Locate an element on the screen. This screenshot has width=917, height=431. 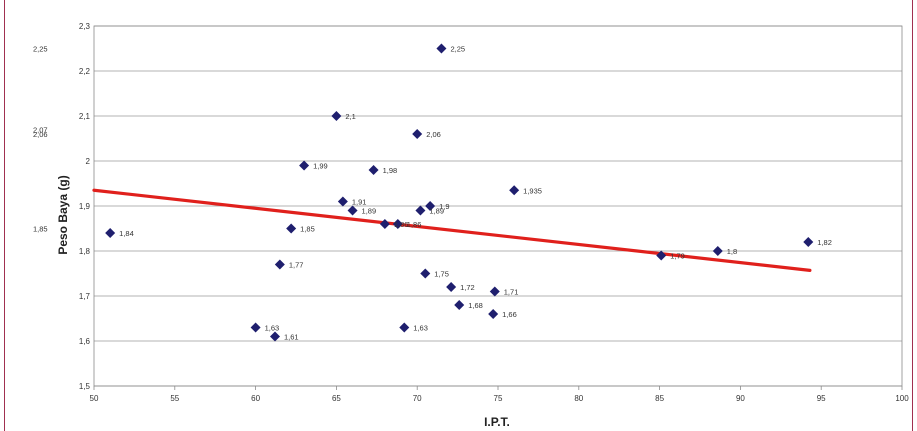
data-label: 1,84 is located at coordinates (126, 233).